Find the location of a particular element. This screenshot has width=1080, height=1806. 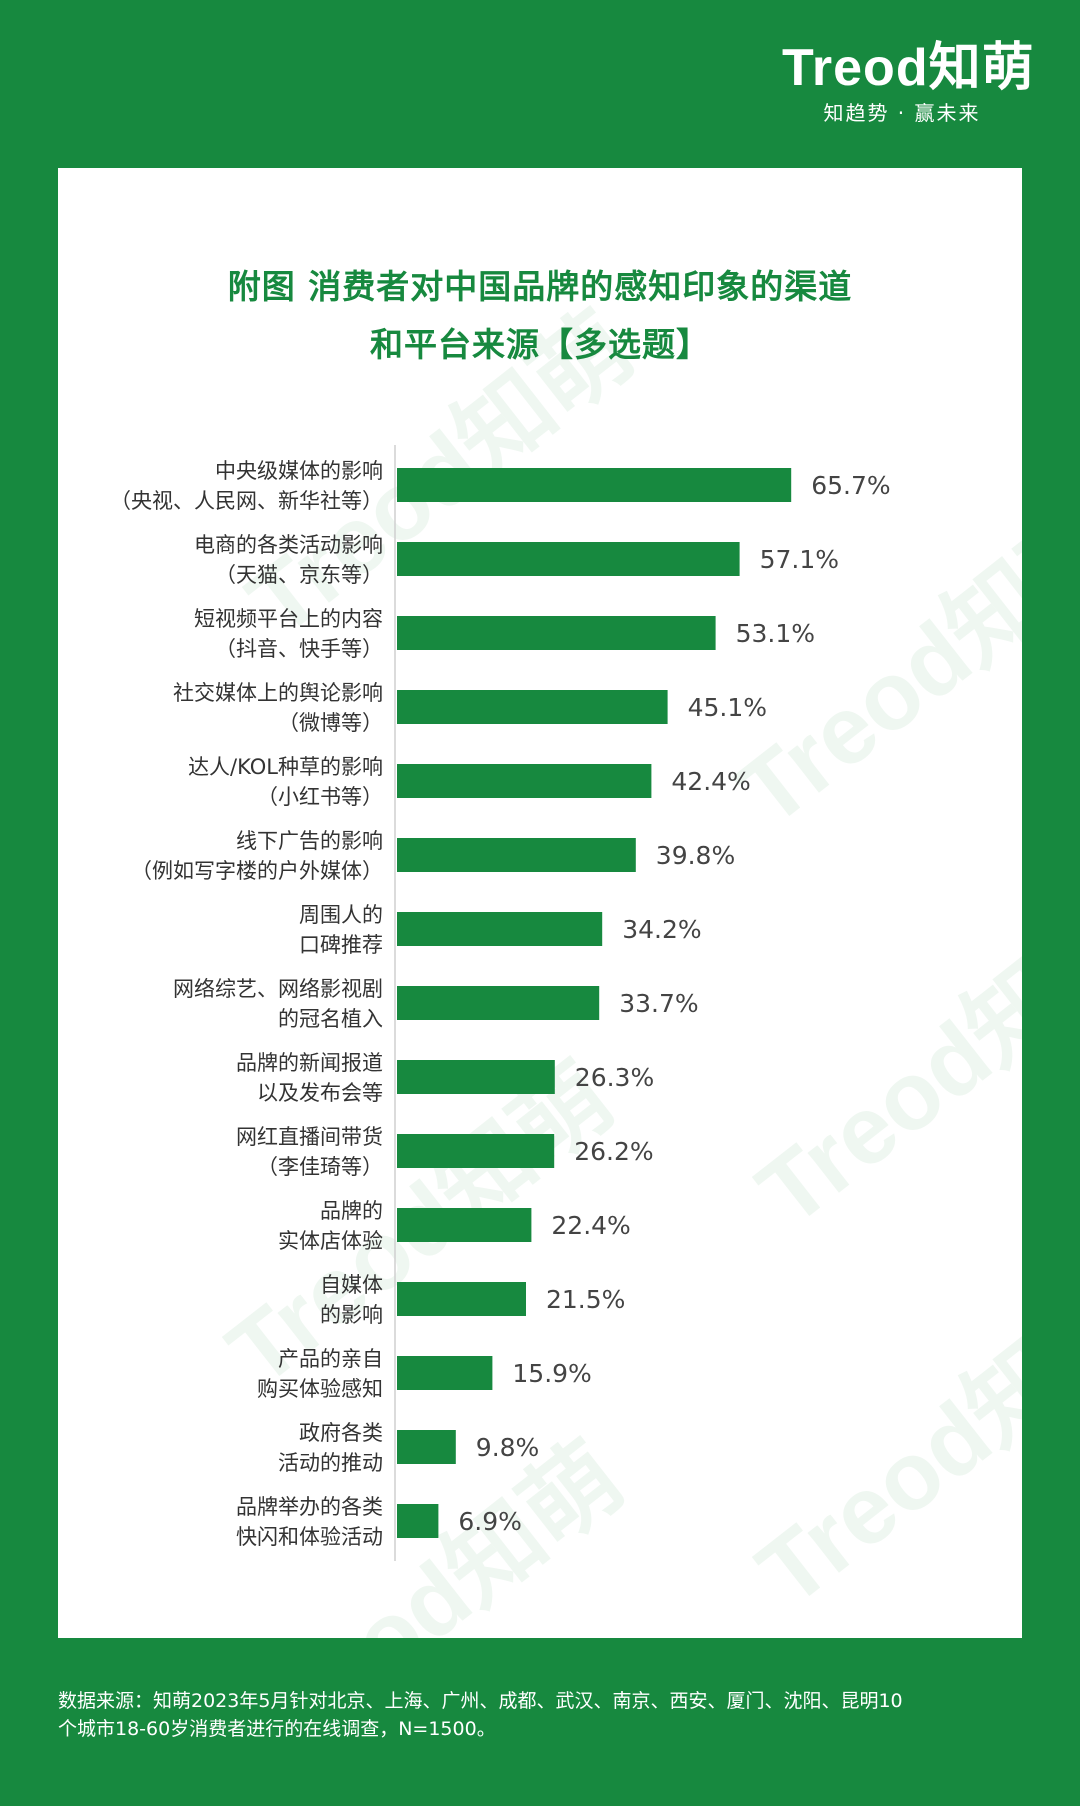

bar-value-label: 45.1% is located at coordinates (727, 707).